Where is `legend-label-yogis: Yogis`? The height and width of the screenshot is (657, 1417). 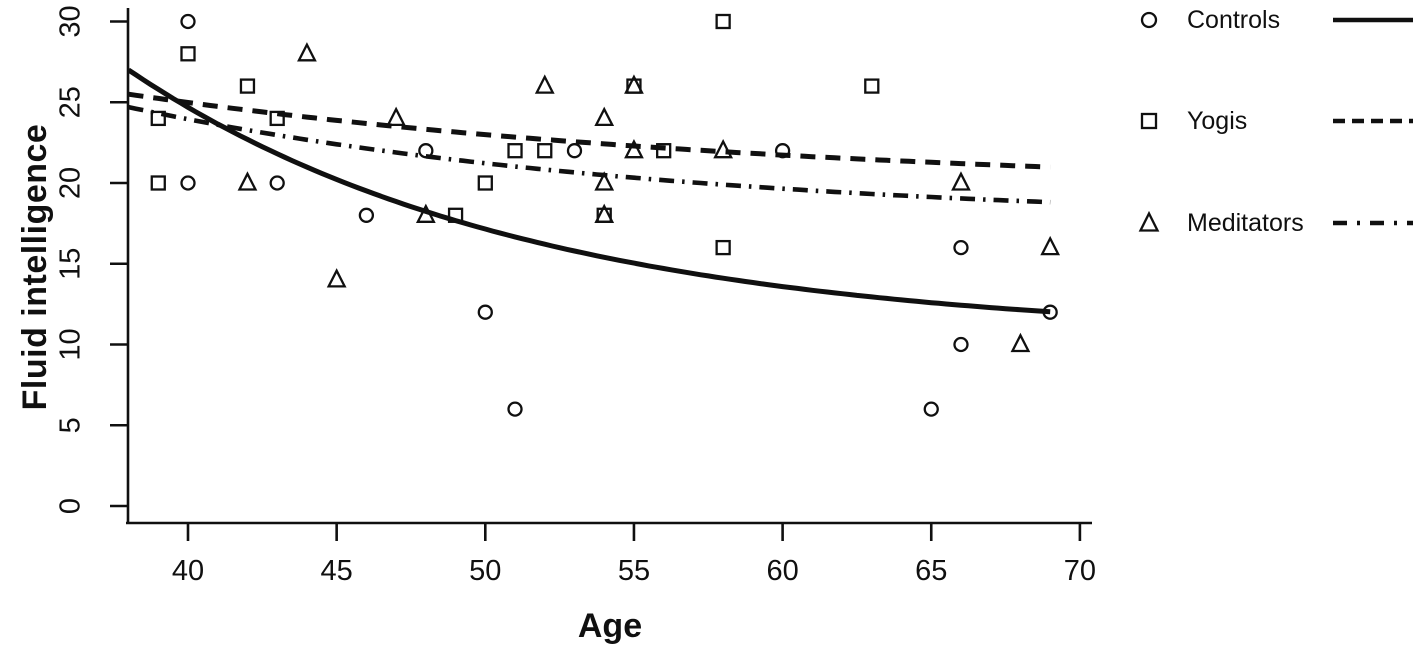 legend-label-yogis: Yogis is located at coordinates (1217, 120).